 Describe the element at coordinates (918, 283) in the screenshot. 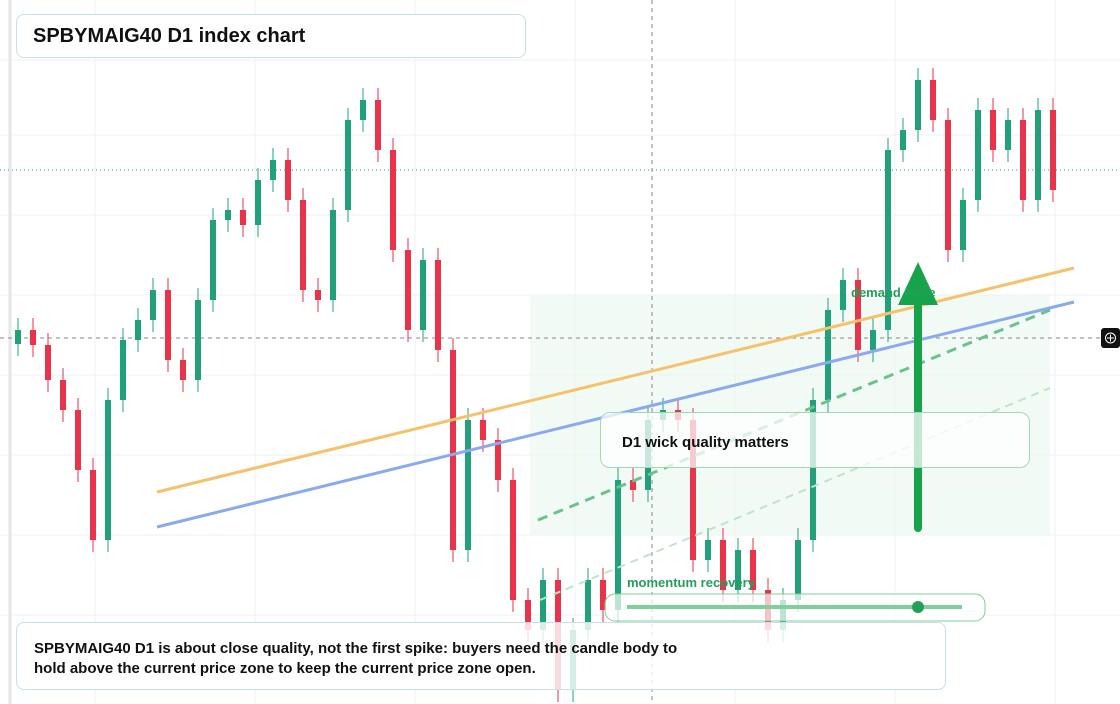

I see `arrow-head` at that location.